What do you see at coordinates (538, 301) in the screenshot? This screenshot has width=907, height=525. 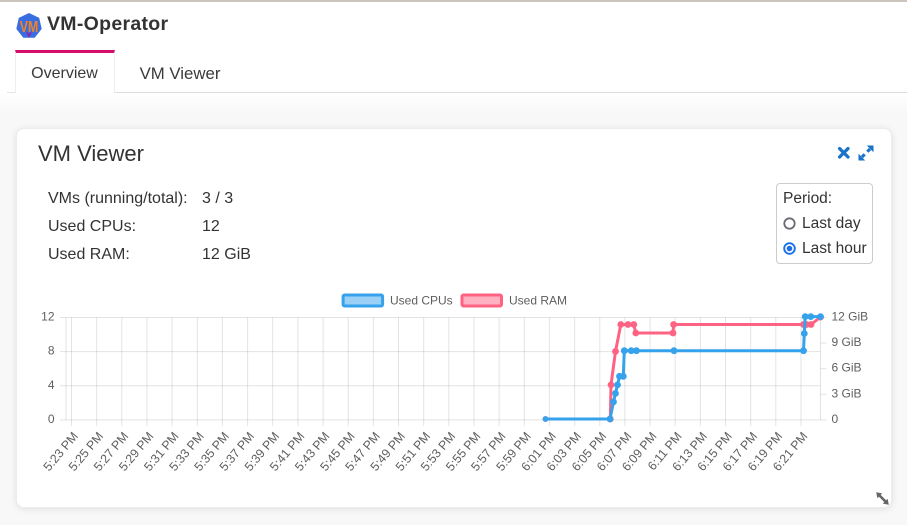 I see `svg-text: Used RAM` at bounding box center [538, 301].